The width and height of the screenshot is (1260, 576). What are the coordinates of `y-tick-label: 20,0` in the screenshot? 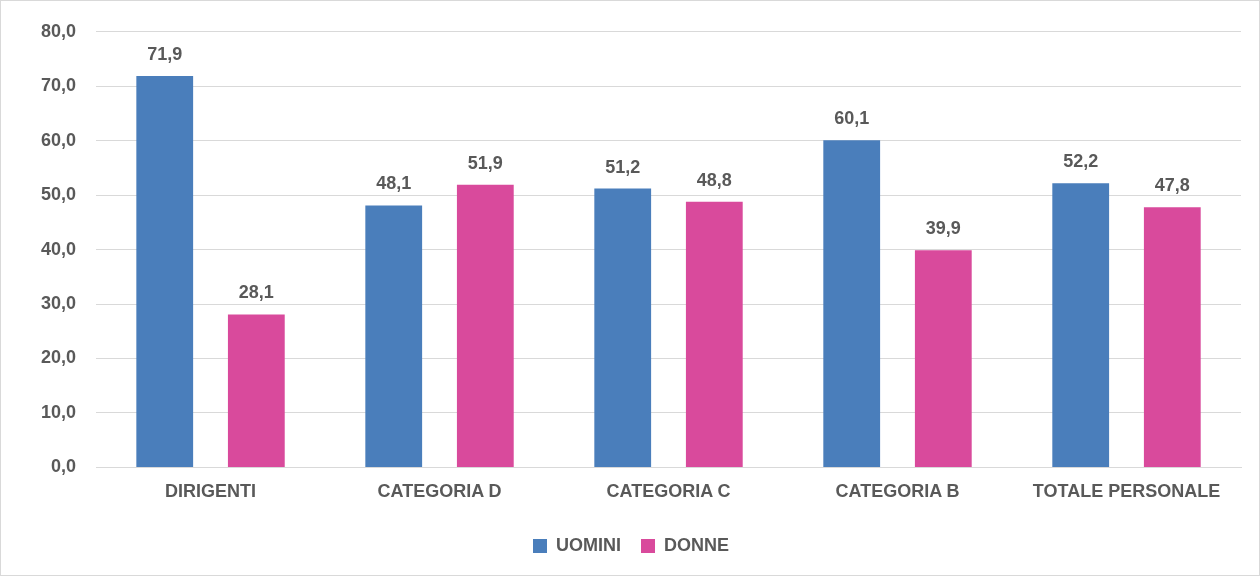 It's located at (58, 357).